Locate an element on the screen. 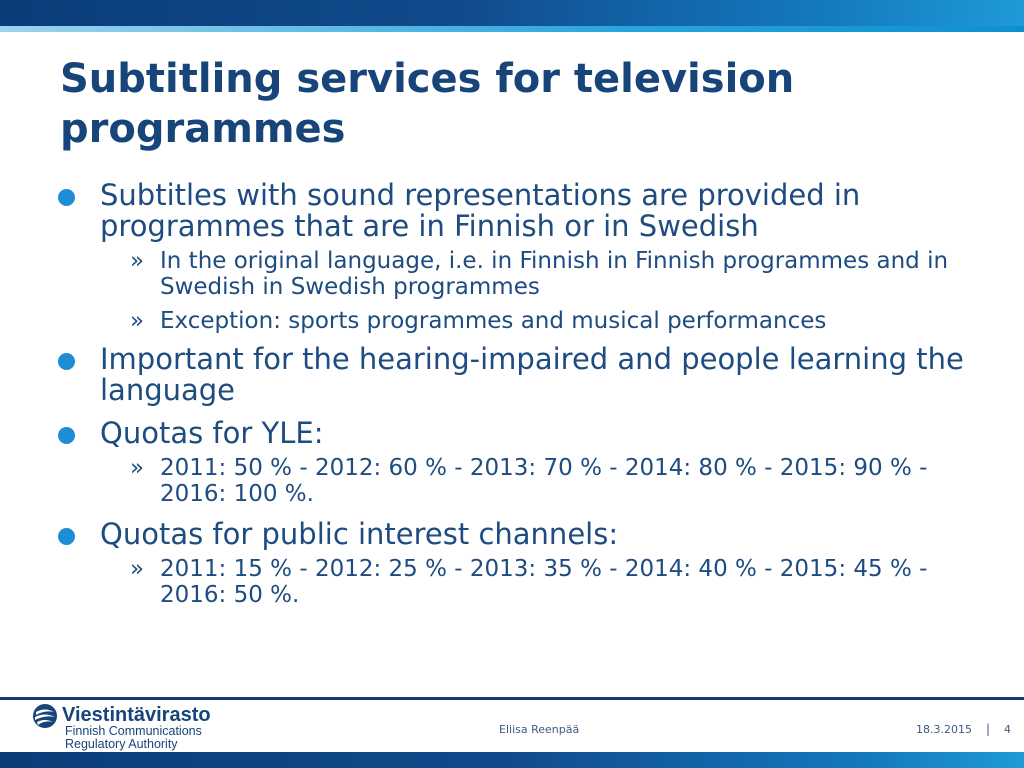 The width and height of the screenshot is (1024, 768). footer-date: 18.3.2015 is located at coordinates (944, 729).